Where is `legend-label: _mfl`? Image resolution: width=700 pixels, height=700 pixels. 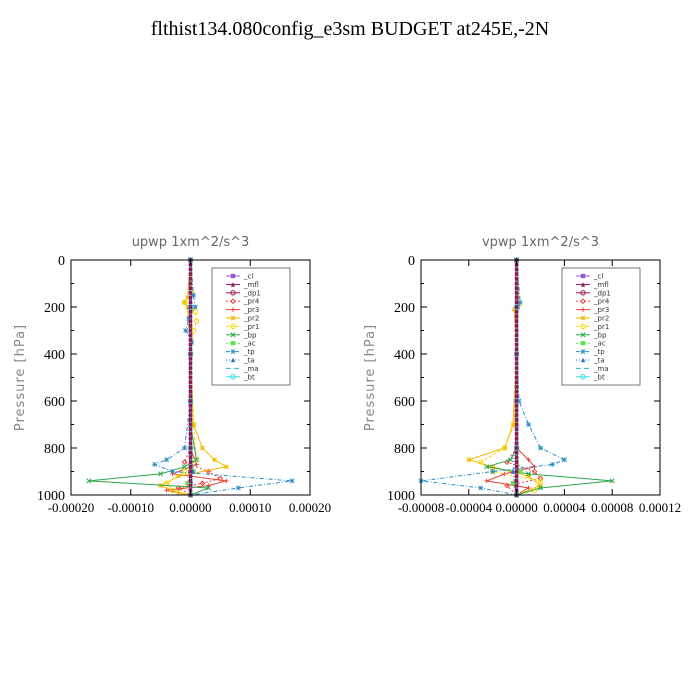
legend-label: _mfl is located at coordinates (251, 285).